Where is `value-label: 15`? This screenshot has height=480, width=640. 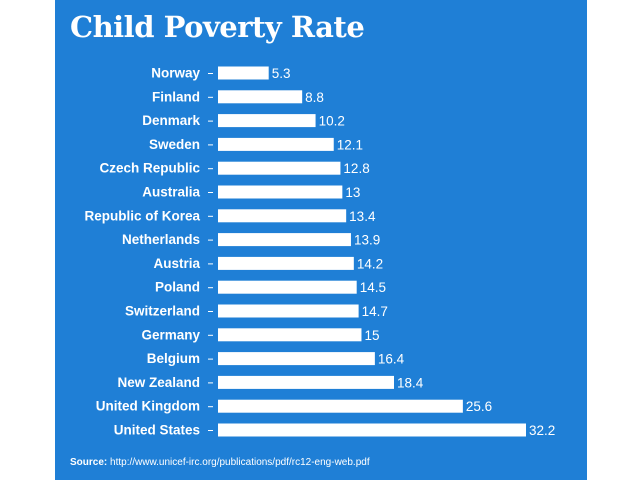 value-label: 15 is located at coordinates (371, 335).